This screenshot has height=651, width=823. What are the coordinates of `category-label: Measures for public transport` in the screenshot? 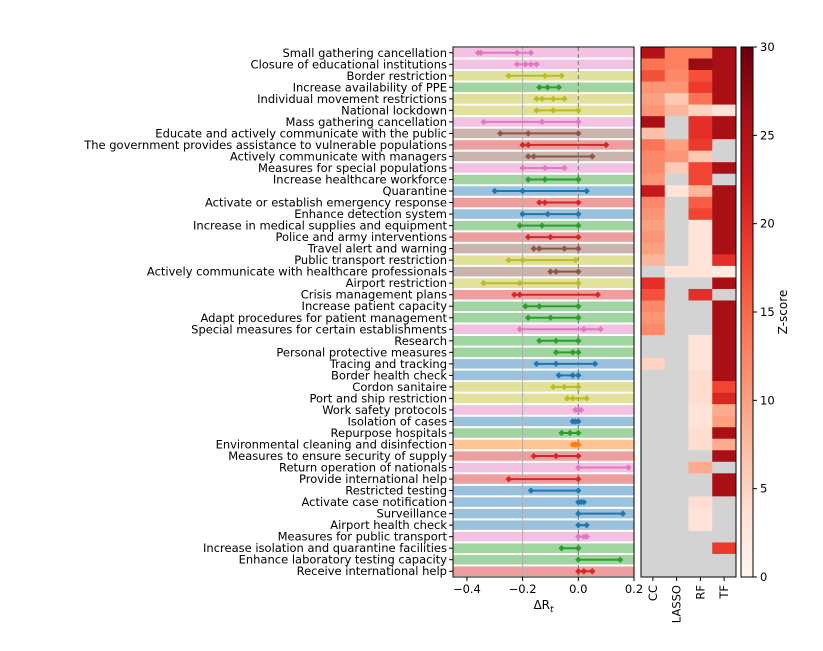 It's located at (363, 537).